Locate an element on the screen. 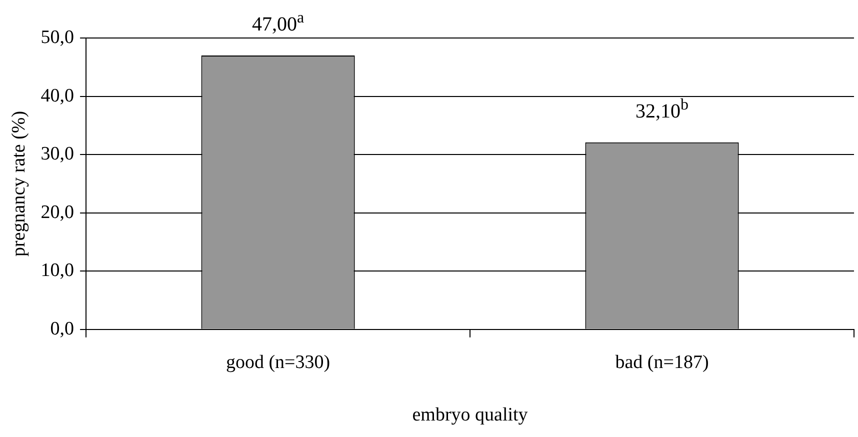 Image resolution: width=858 pixels, height=437 pixels. y-tick-label: 30,0 is located at coordinates (57, 154).